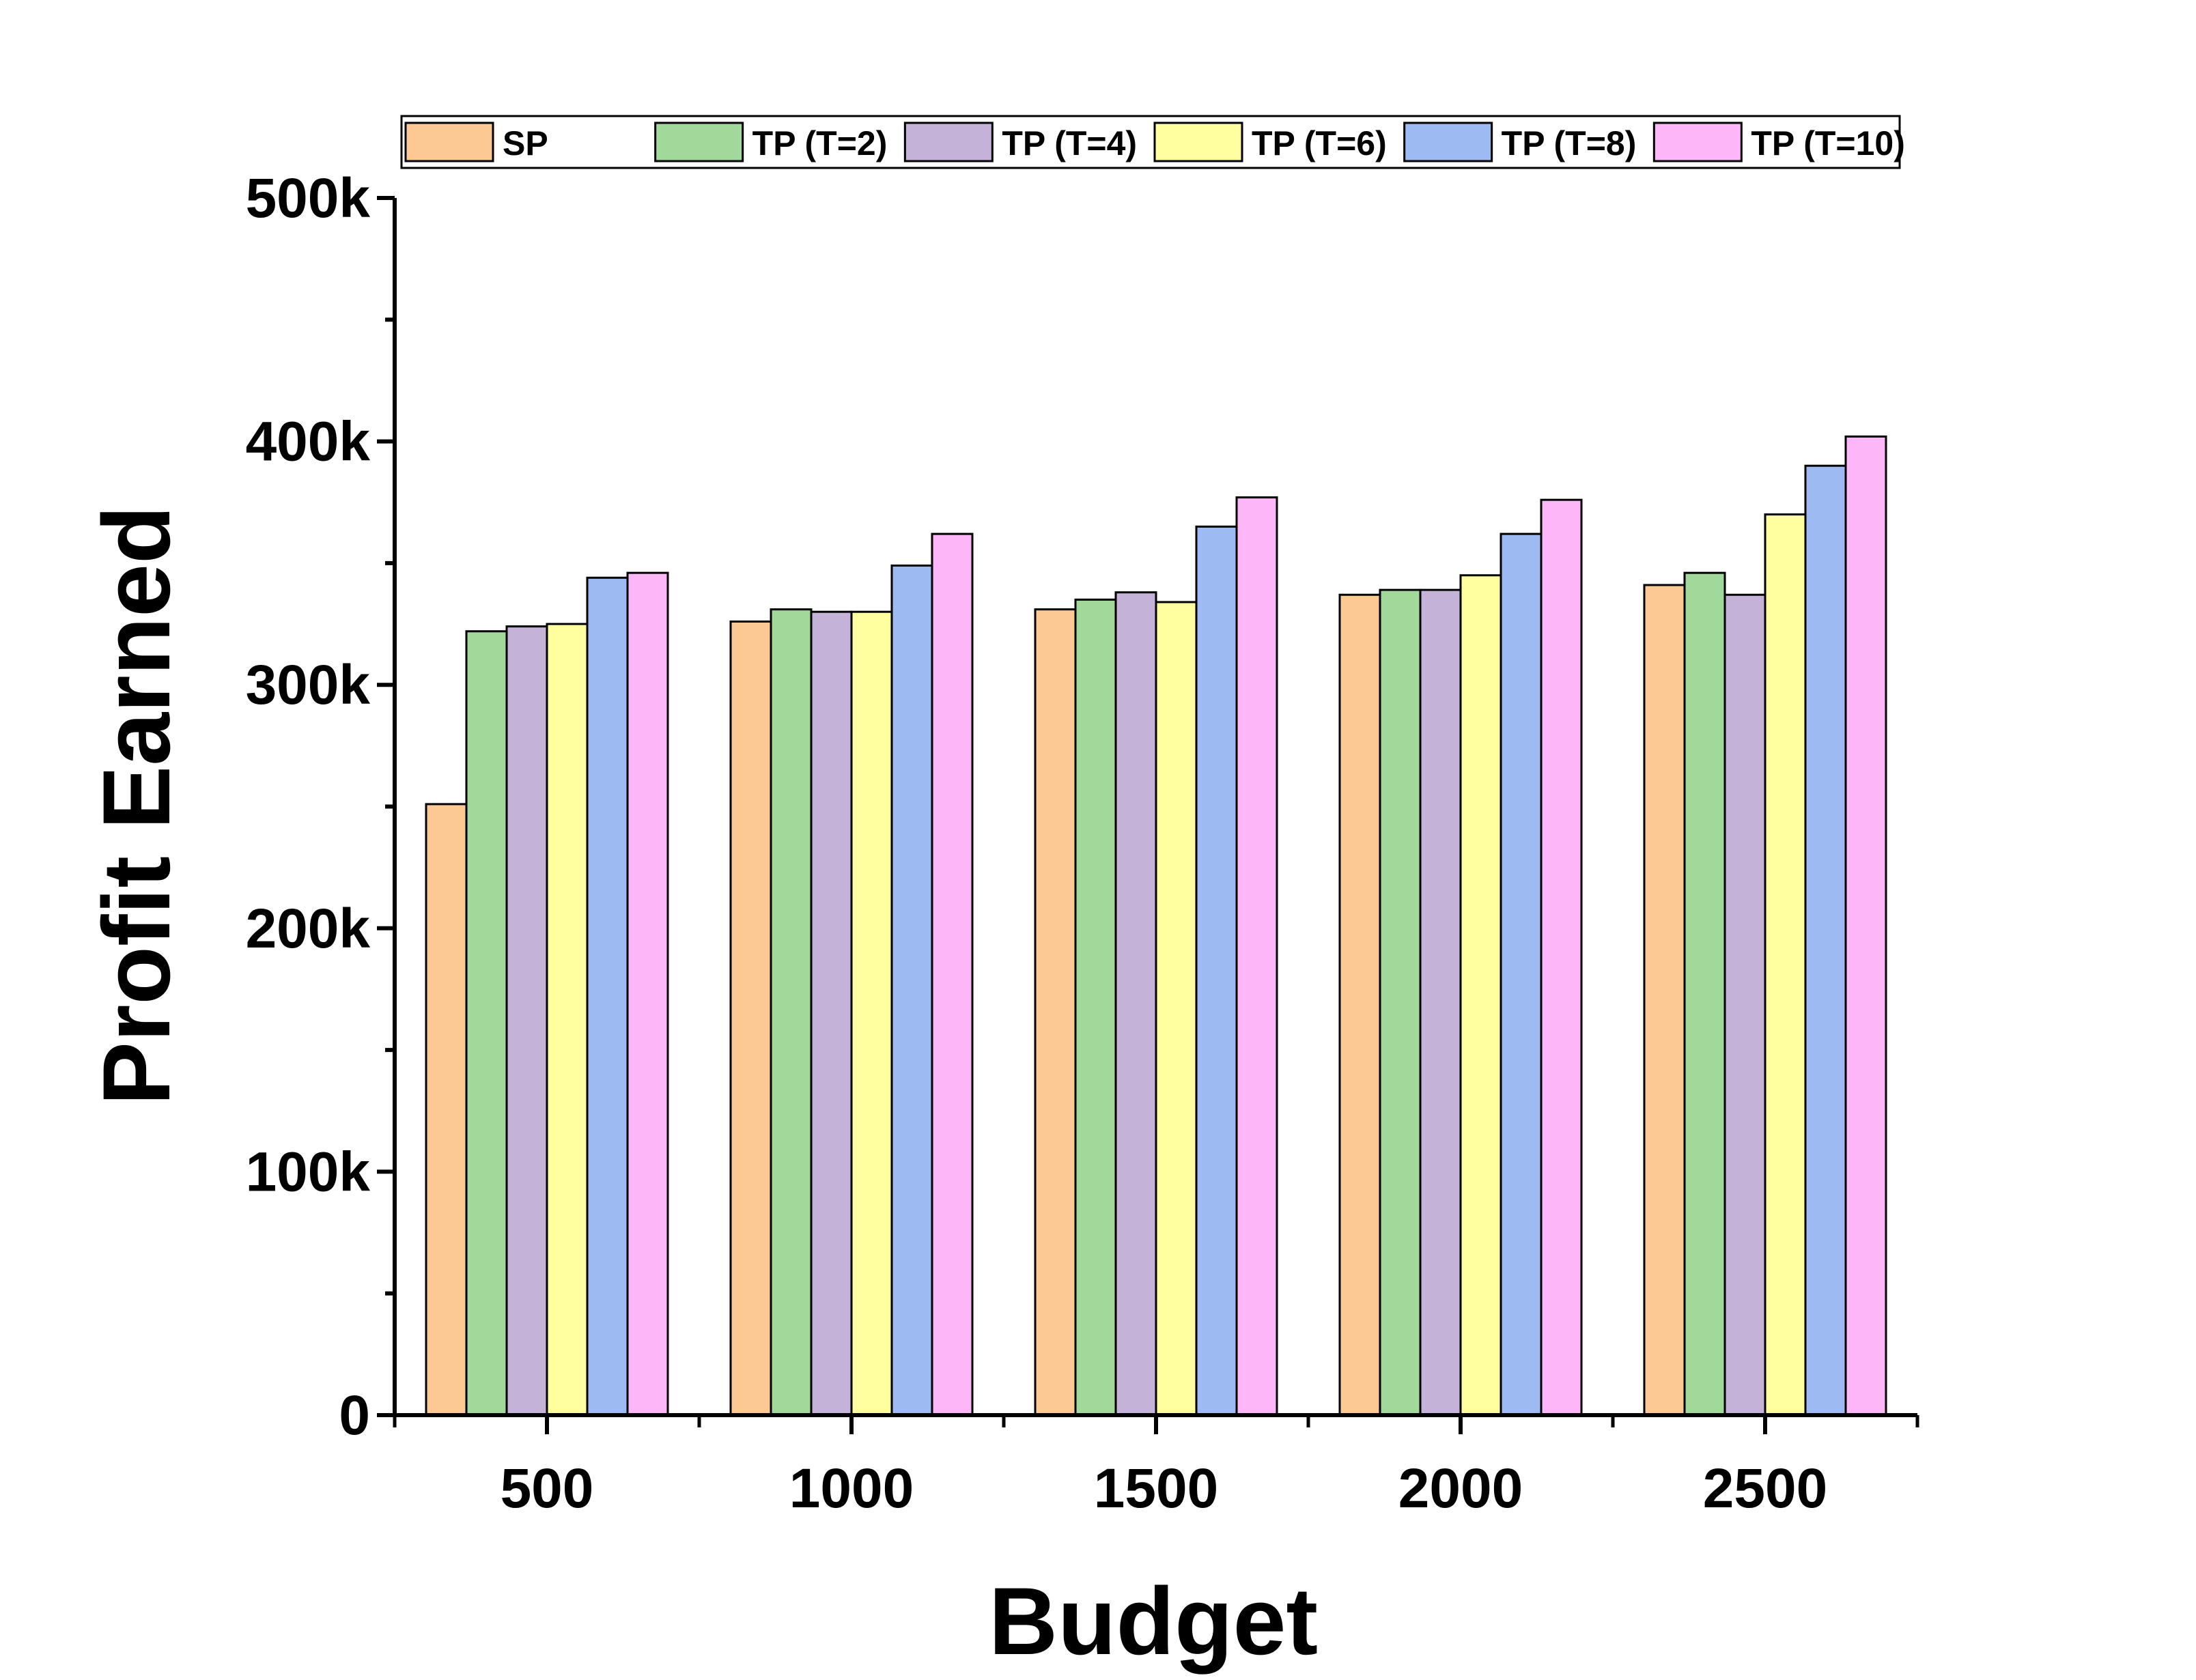 The height and width of the screenshot is (1680, 2196). What do you see at coordinates (1765, 1488) in the screenshot?
I see `x-tick-label: 2500` at bounding box center [1765, 1488].